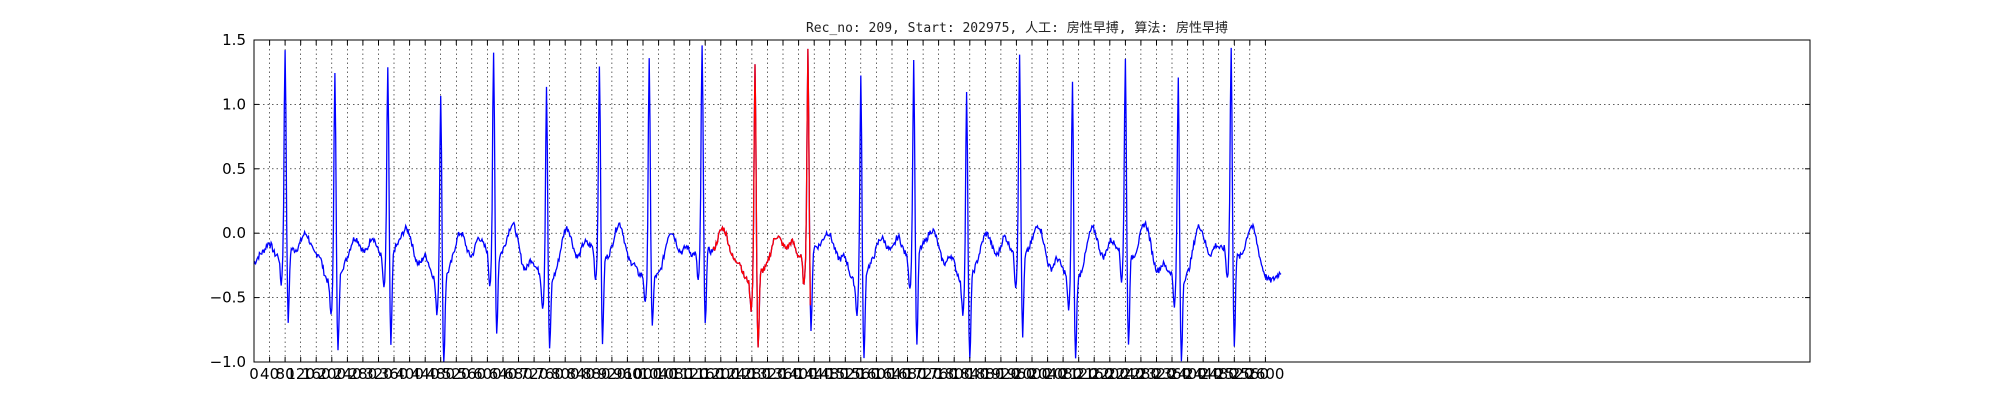 The image size is (2000, 405). I want to click on x-tick-label: 1480, so click(830, 374).